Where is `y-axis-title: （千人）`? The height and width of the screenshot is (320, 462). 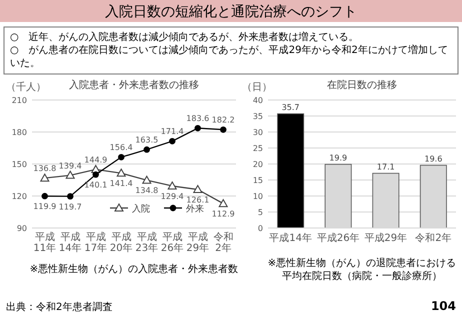 y-axis-title: （千人） is located at coordinates (26, 87).